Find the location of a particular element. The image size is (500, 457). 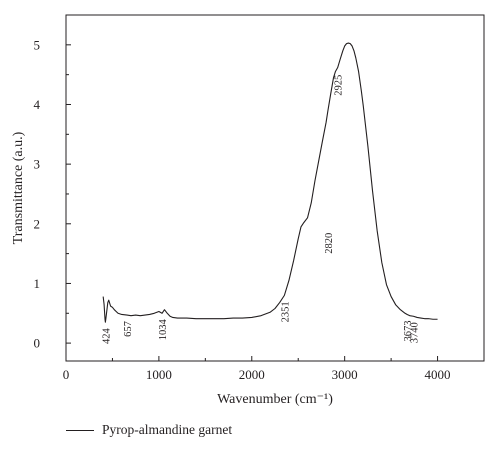

y-axis-title: Transmittance (a.u.) is located at coordinates (18, 187).